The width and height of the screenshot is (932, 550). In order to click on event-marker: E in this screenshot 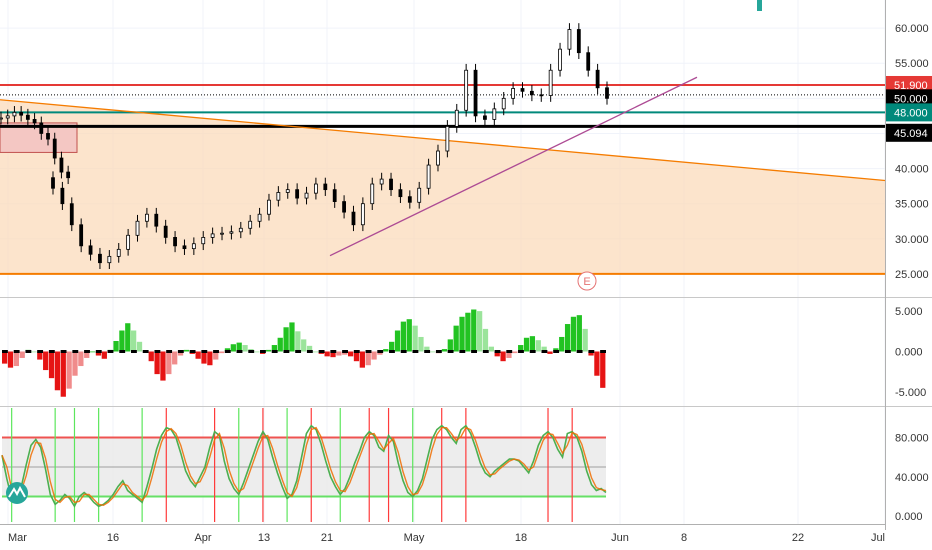, I will do `click(587, 281)`.